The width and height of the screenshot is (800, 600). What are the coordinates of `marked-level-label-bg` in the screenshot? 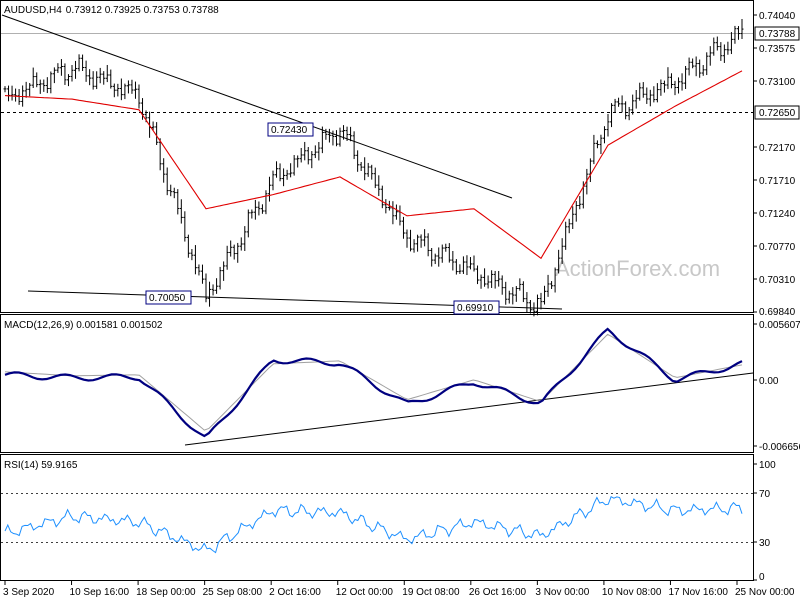 It's located at (777, 112).